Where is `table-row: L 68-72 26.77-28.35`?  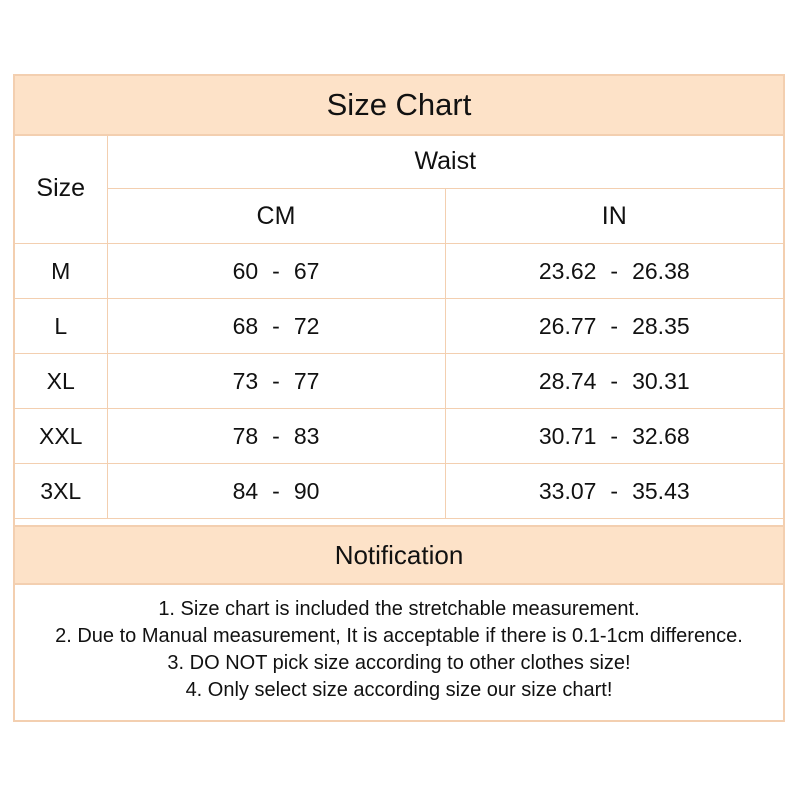 table-row: L 68-72 26.77-28.35 is located at coordinates (399, 326).